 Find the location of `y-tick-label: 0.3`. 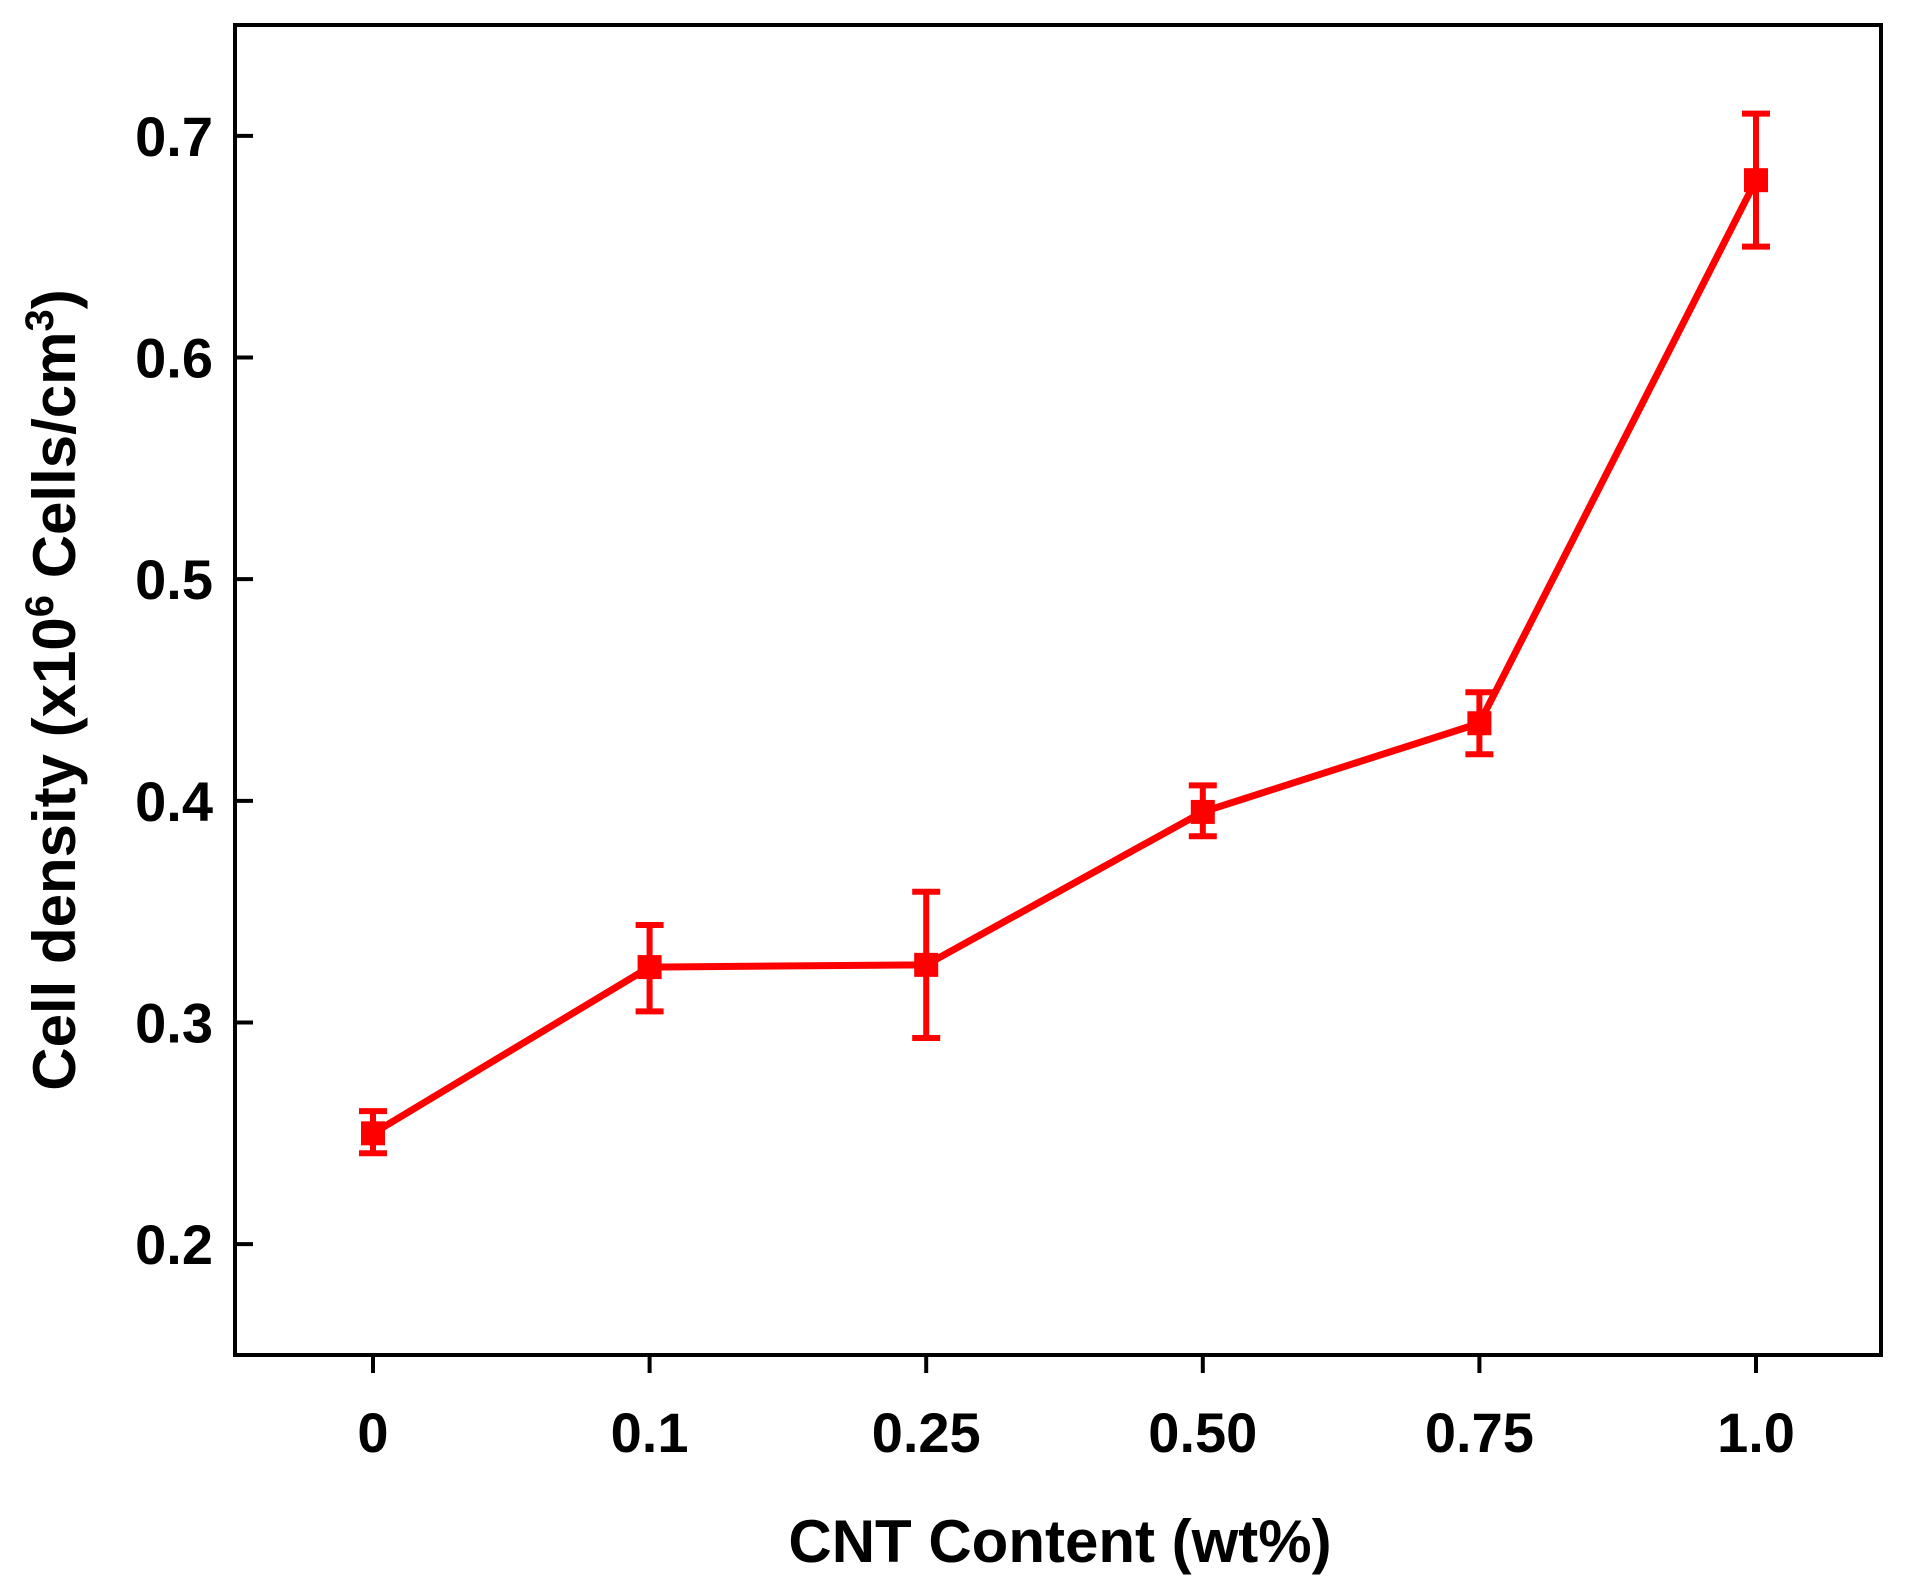

y-tick-label: 0.3 is located at coordinates (174, 1023).